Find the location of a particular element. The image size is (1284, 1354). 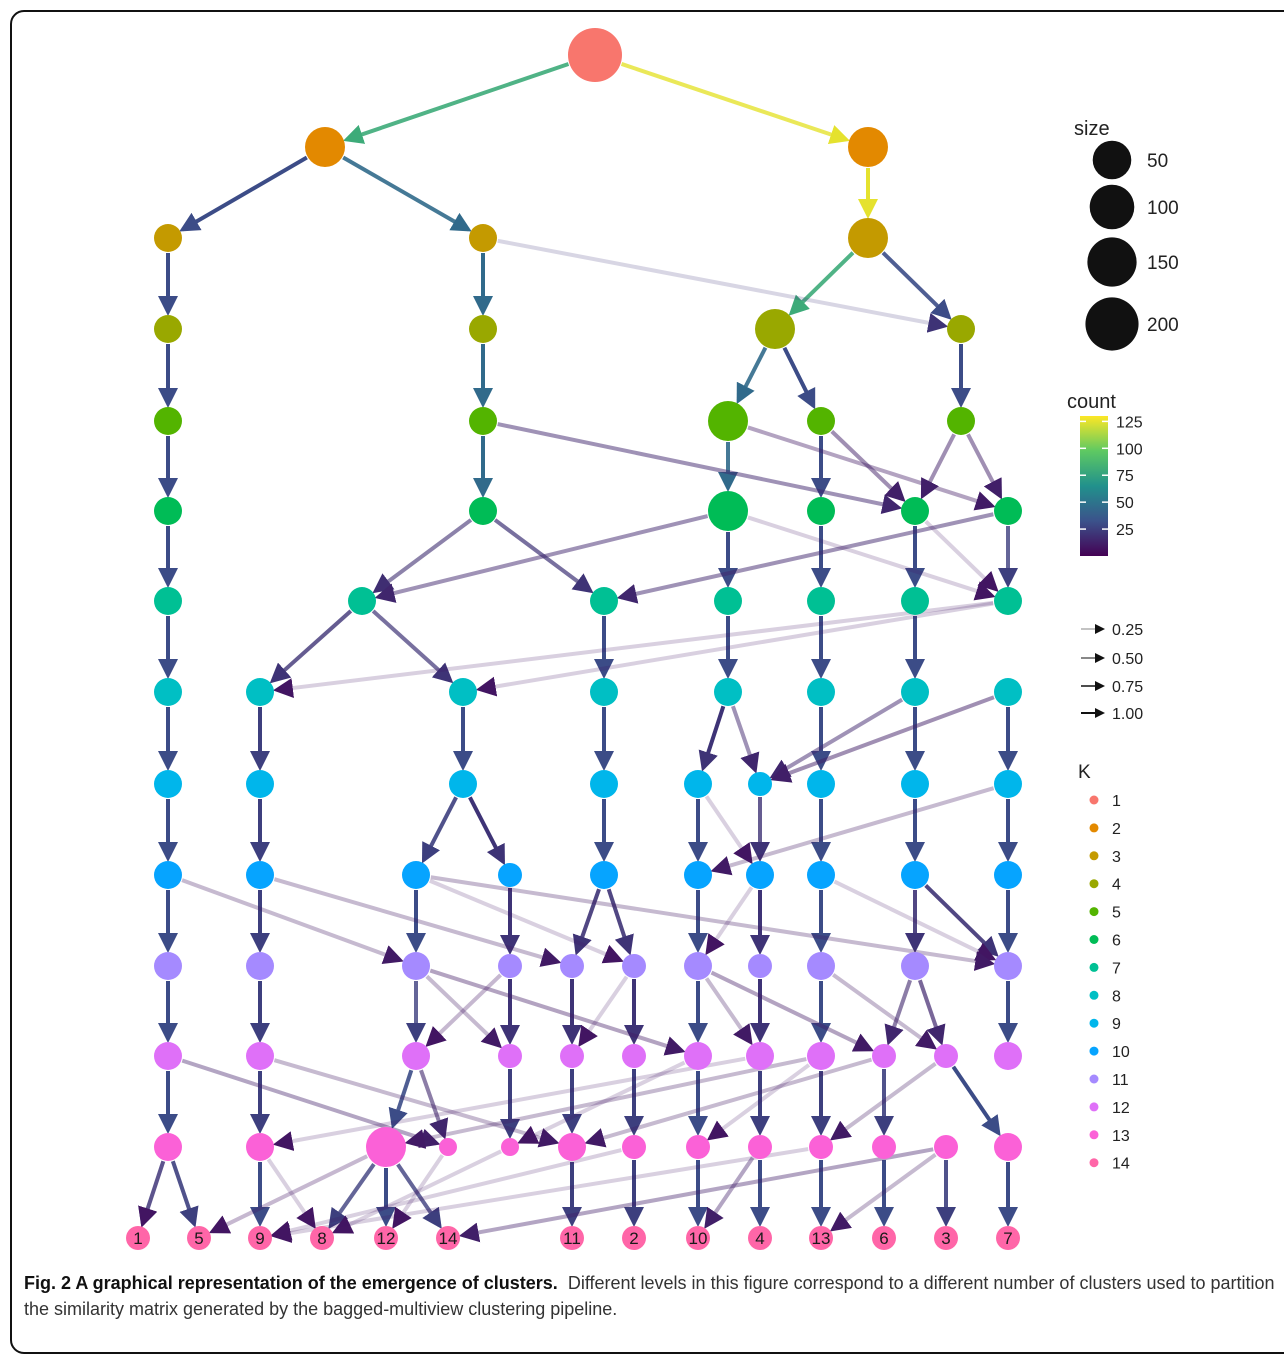

edge-k9-to-k10 is located at coordinates (439, 830).